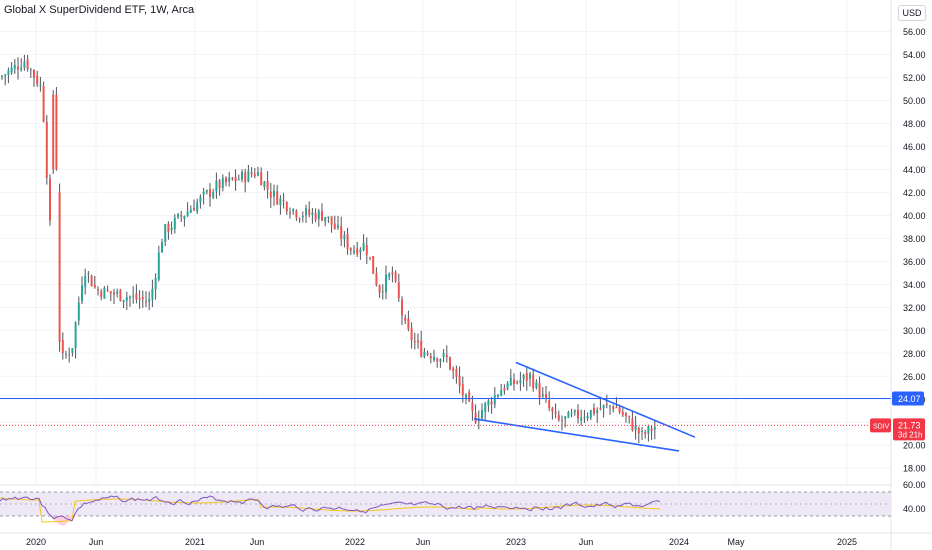 The image size is (932, 550). I want to click on rsi-line, so click(330, 508).